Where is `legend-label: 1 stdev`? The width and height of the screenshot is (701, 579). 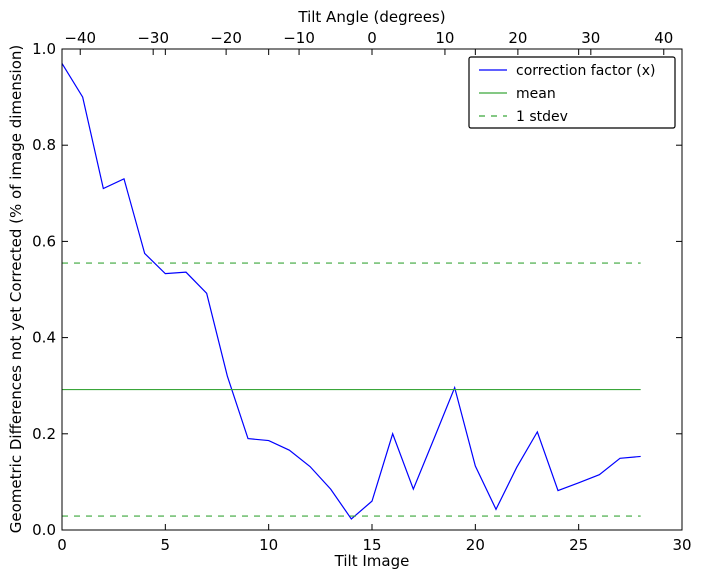
legend-label: 1 stdev is located at coordinates (542, 117).